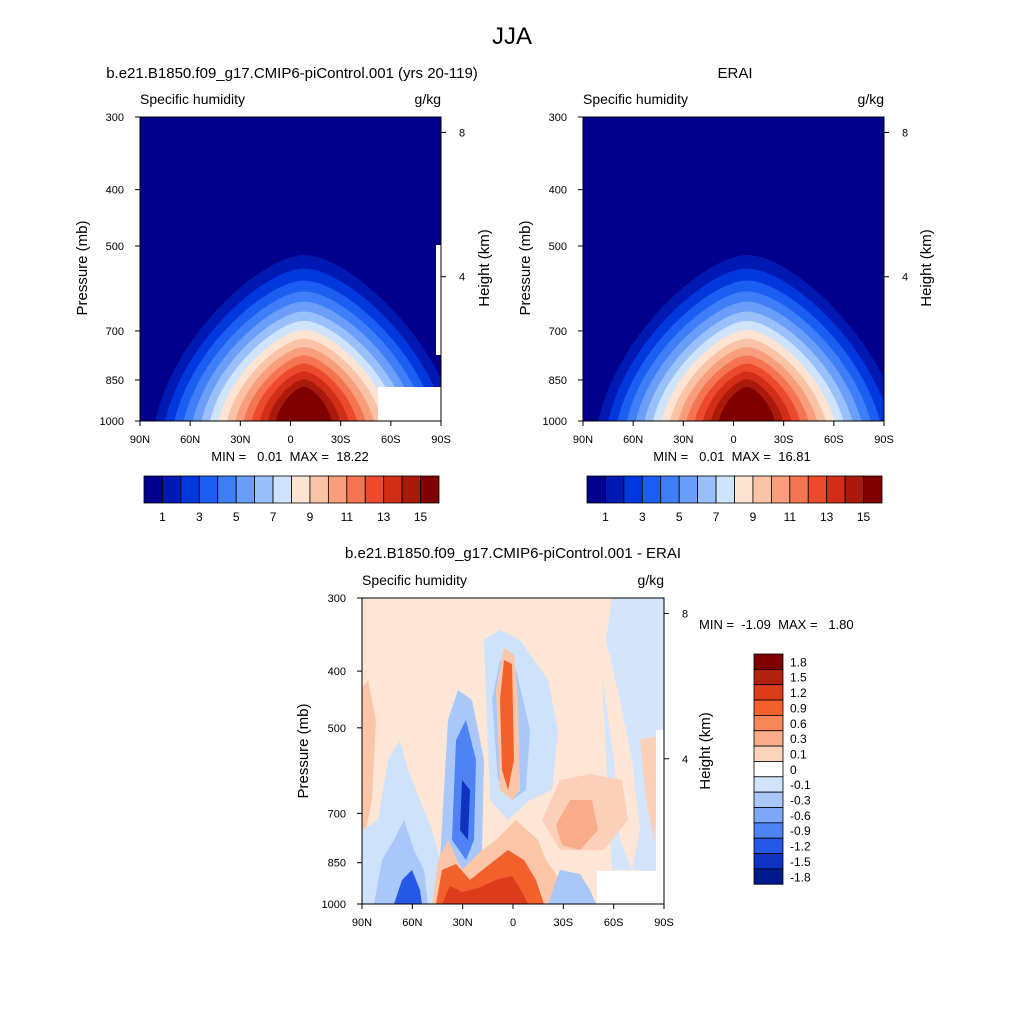 The image size is (1024, 1024). I want to click on y-tick-label: 850, so click(115, 381).